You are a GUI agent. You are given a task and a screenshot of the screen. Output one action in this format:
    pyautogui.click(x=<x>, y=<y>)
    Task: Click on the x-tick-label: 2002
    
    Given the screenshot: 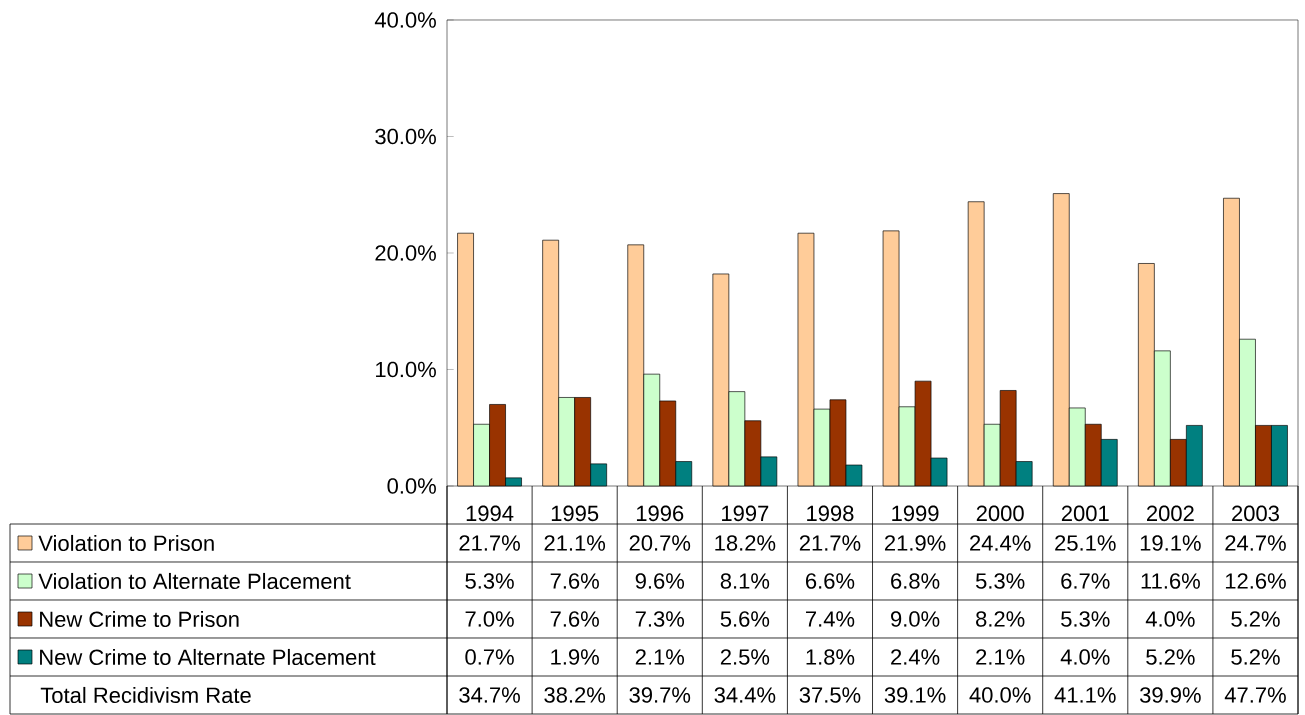 What is the action you would take?
    pyautogui.click(x=1170, y=513)
    